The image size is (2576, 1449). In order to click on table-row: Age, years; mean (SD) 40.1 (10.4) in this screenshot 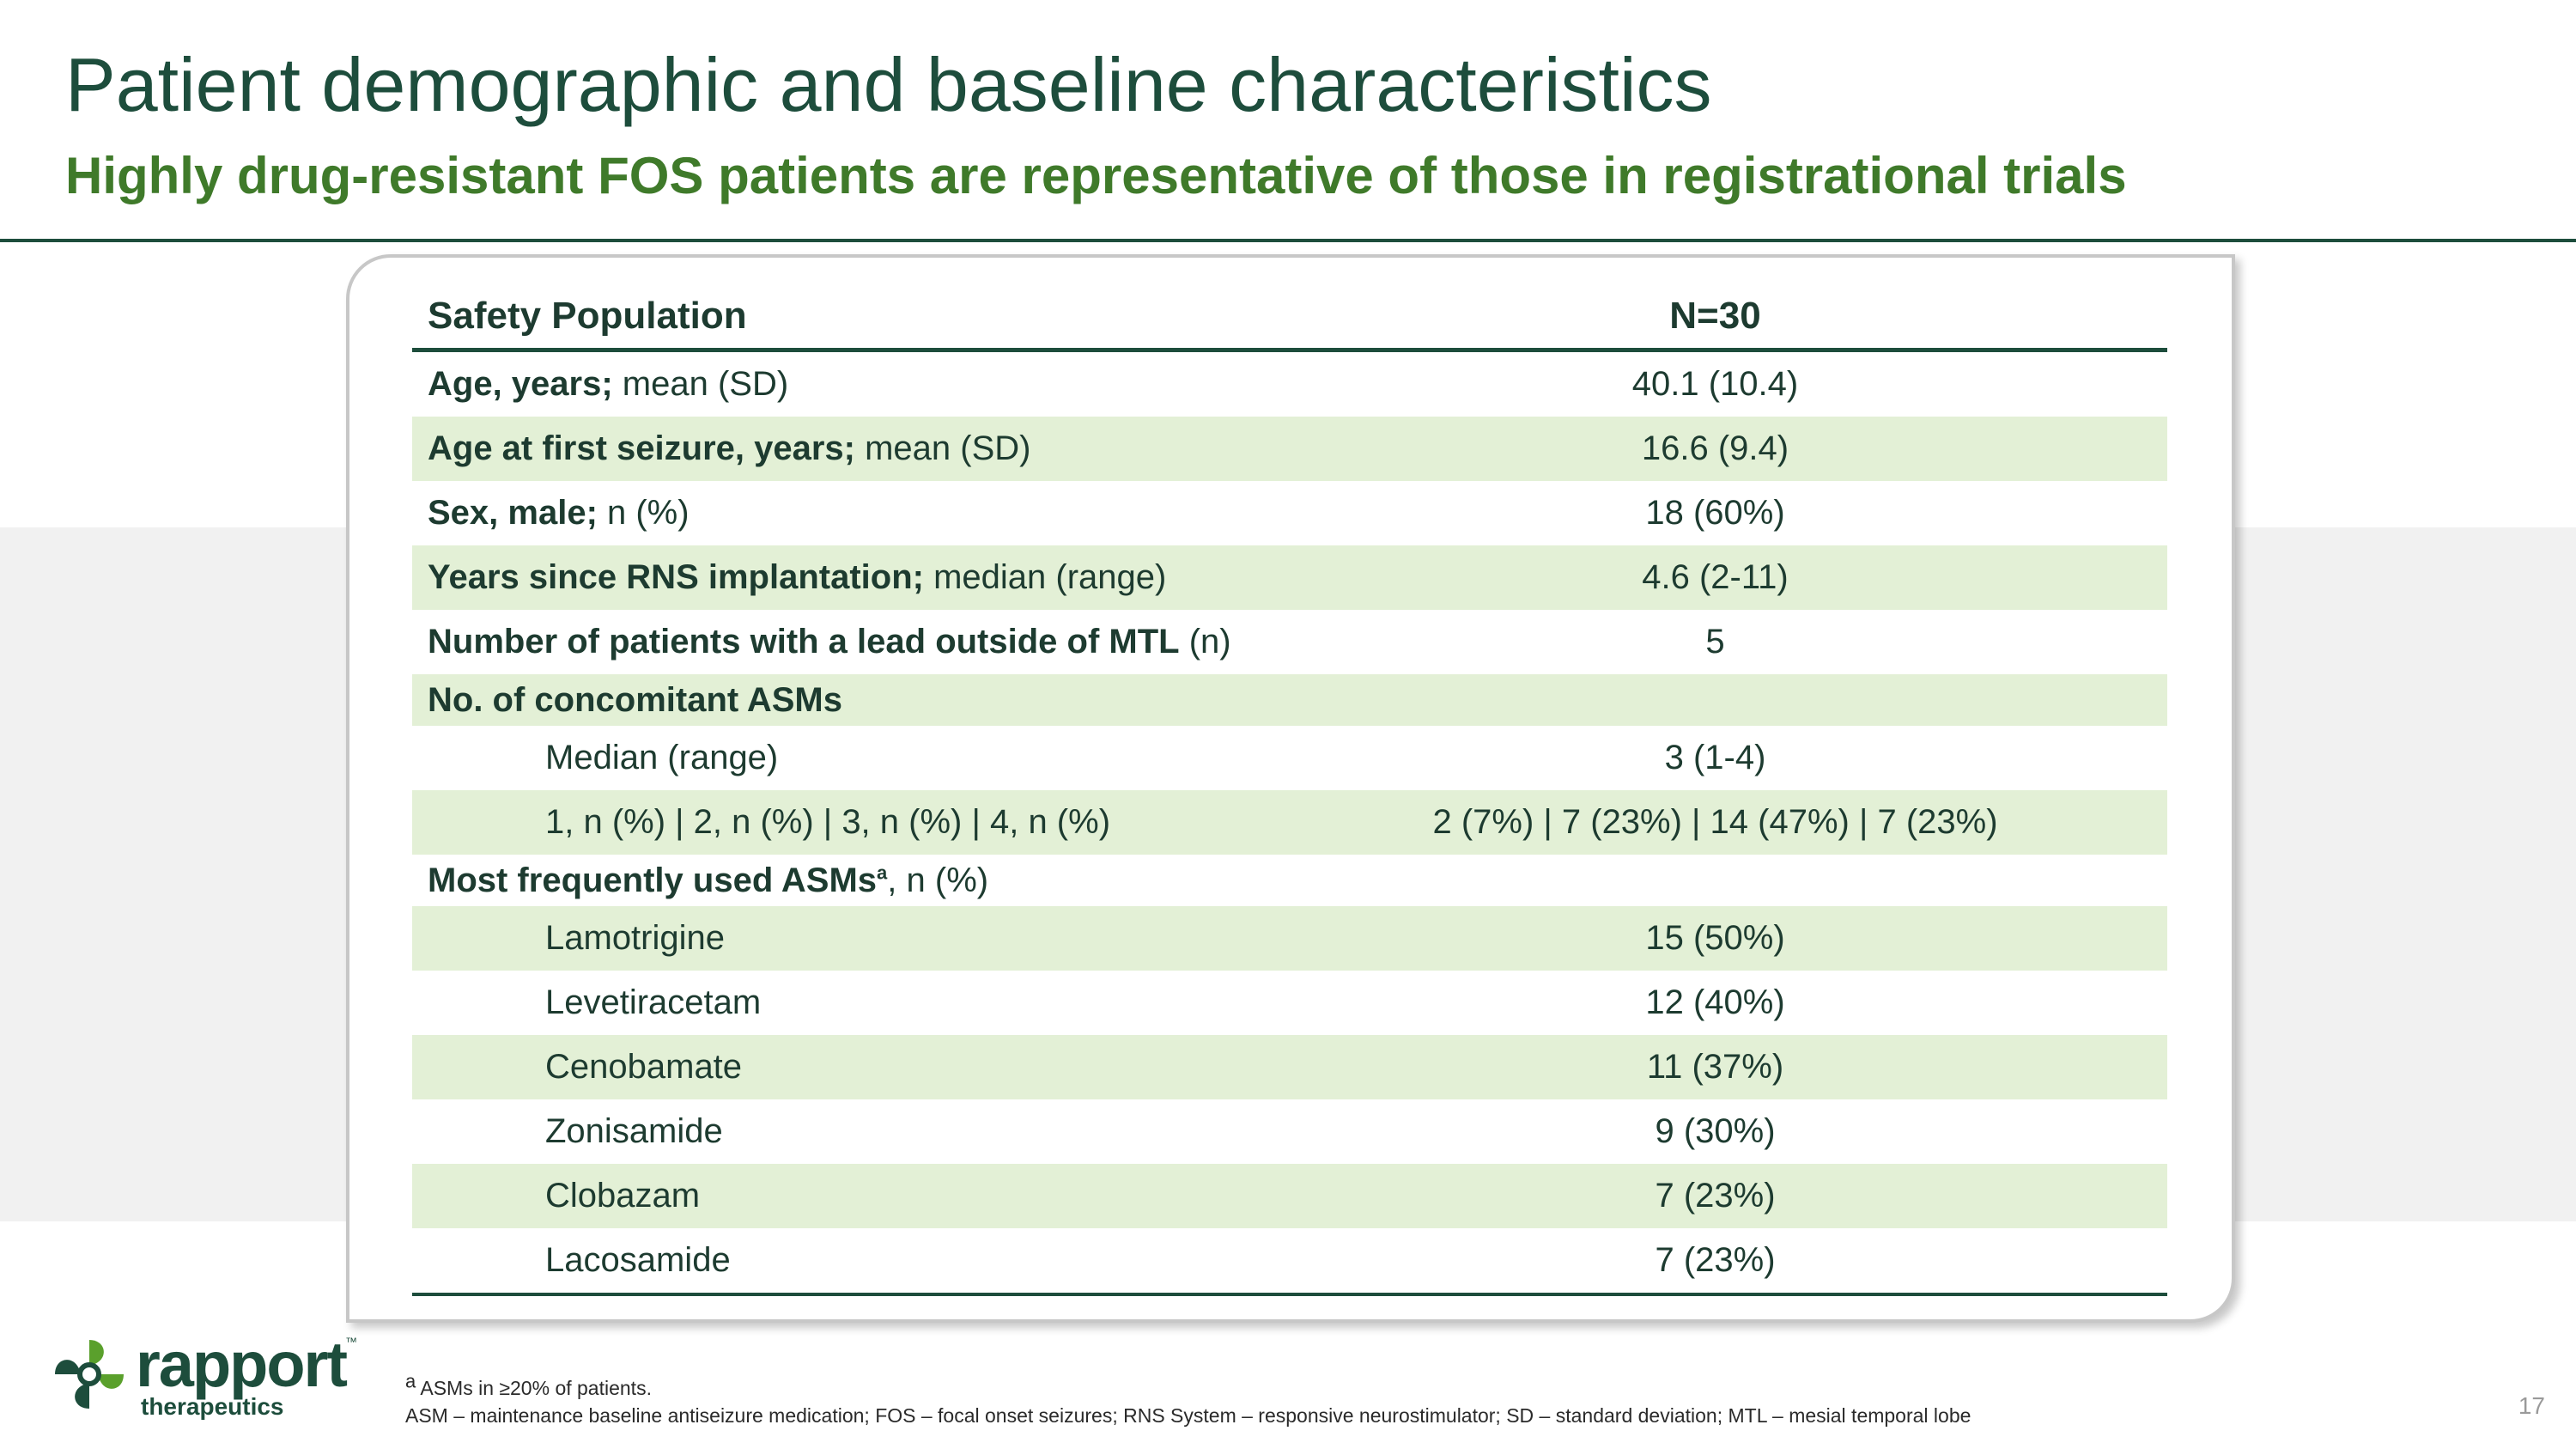, I will do `click(1290, 384)`.